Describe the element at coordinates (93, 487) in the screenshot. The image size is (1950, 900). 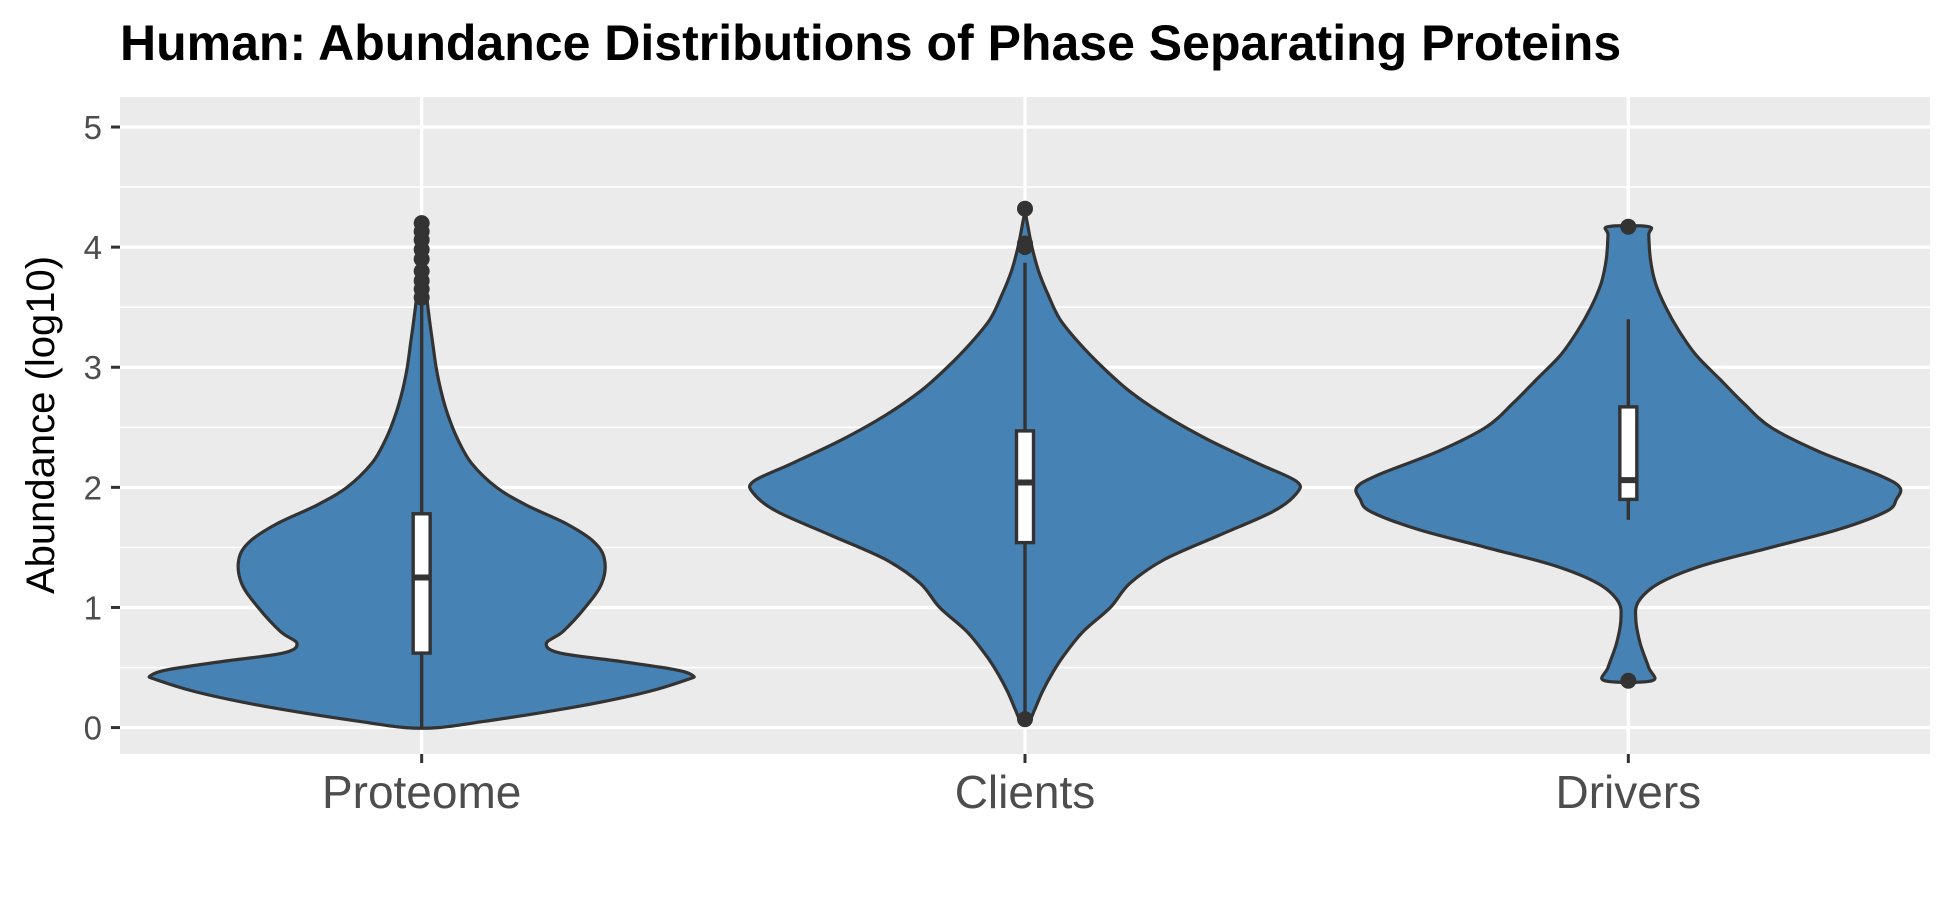
I see `y-tick-label: 2` at that location.